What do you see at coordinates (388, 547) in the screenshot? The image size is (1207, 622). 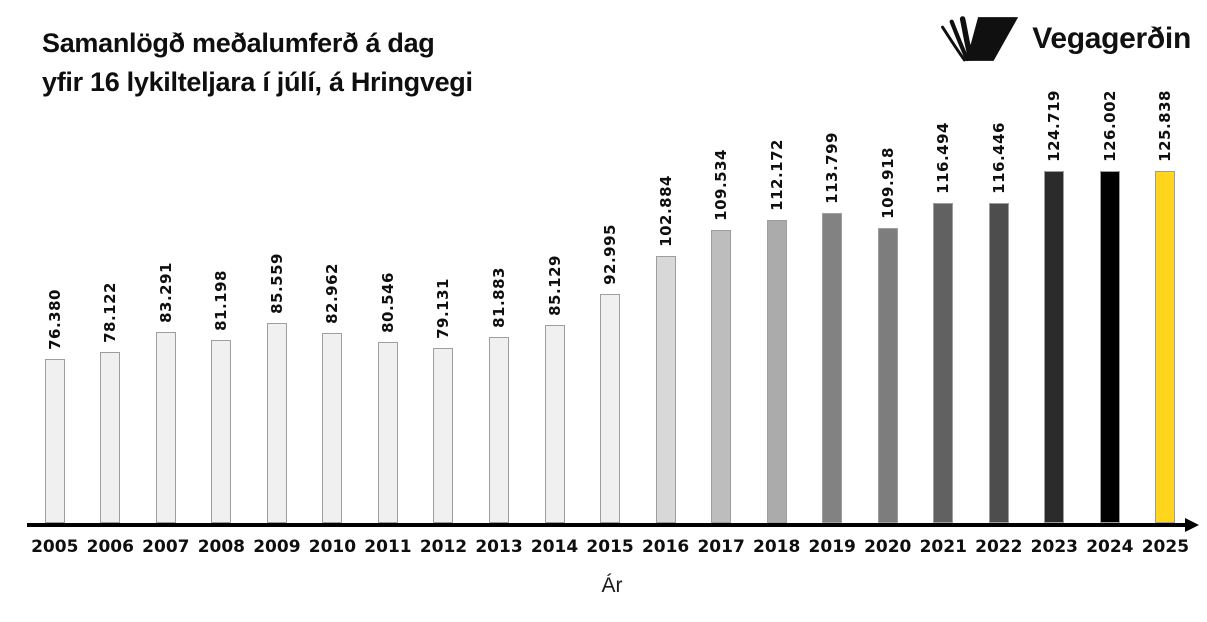 I see `x-tick-label-2011: 2011` at bounding box center [388, 547].